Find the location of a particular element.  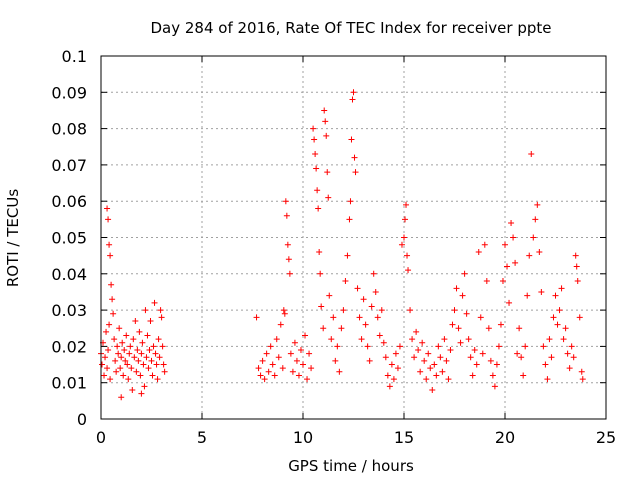

y-tick-label: 0.06 is located at coordinates (69, 201).